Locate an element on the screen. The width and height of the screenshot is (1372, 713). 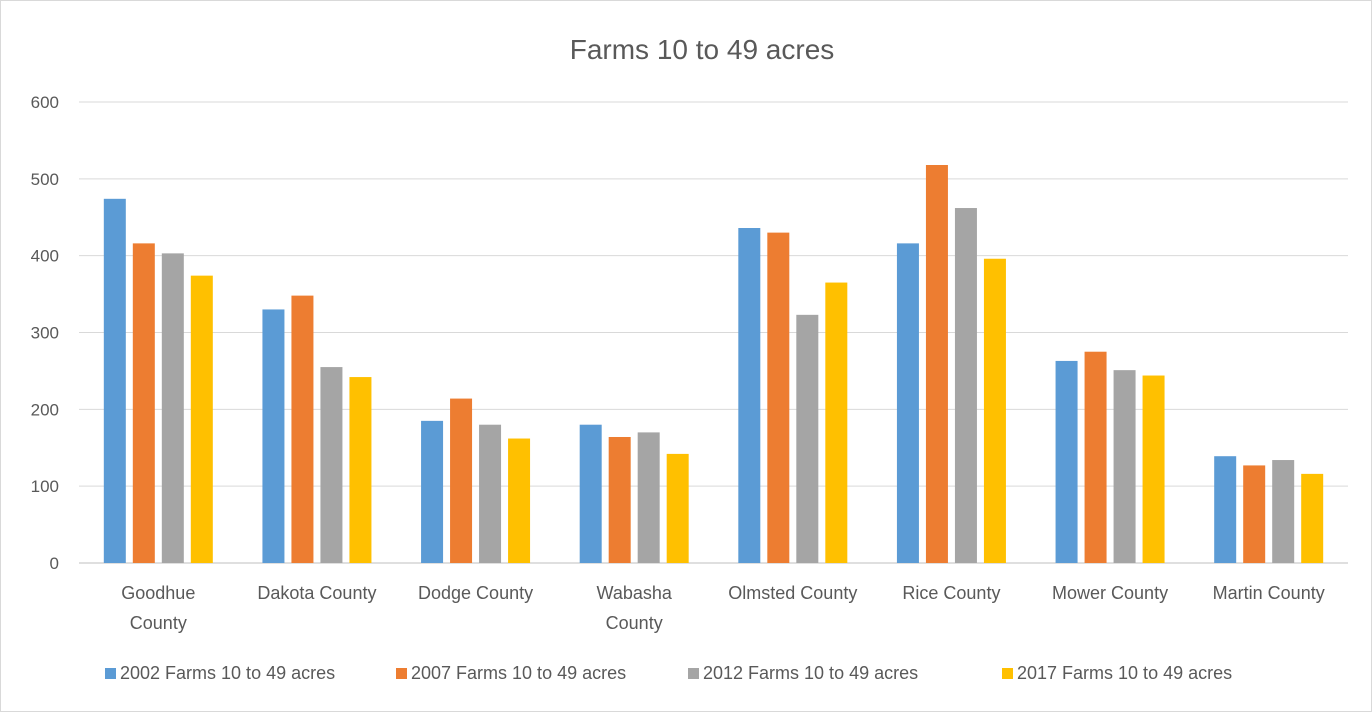
y-tick-label: 100 is located at coordinates (45, 486).